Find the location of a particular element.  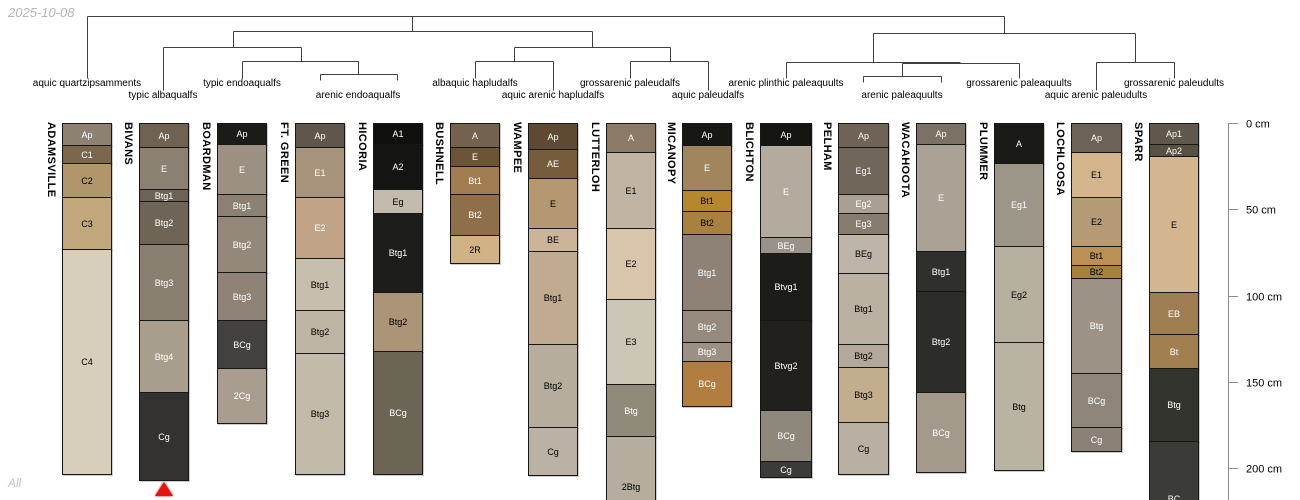

horizon-label: Btg1 is located at coordinates (941, 271).